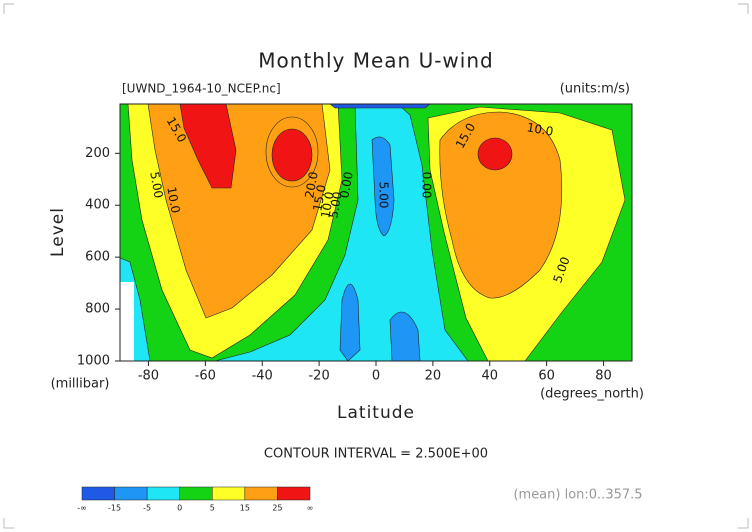 The image size is (752, 532). Describe the element at coordinates (114, 508) in the screenshot. I see `colorbar-label: -15` at that location.